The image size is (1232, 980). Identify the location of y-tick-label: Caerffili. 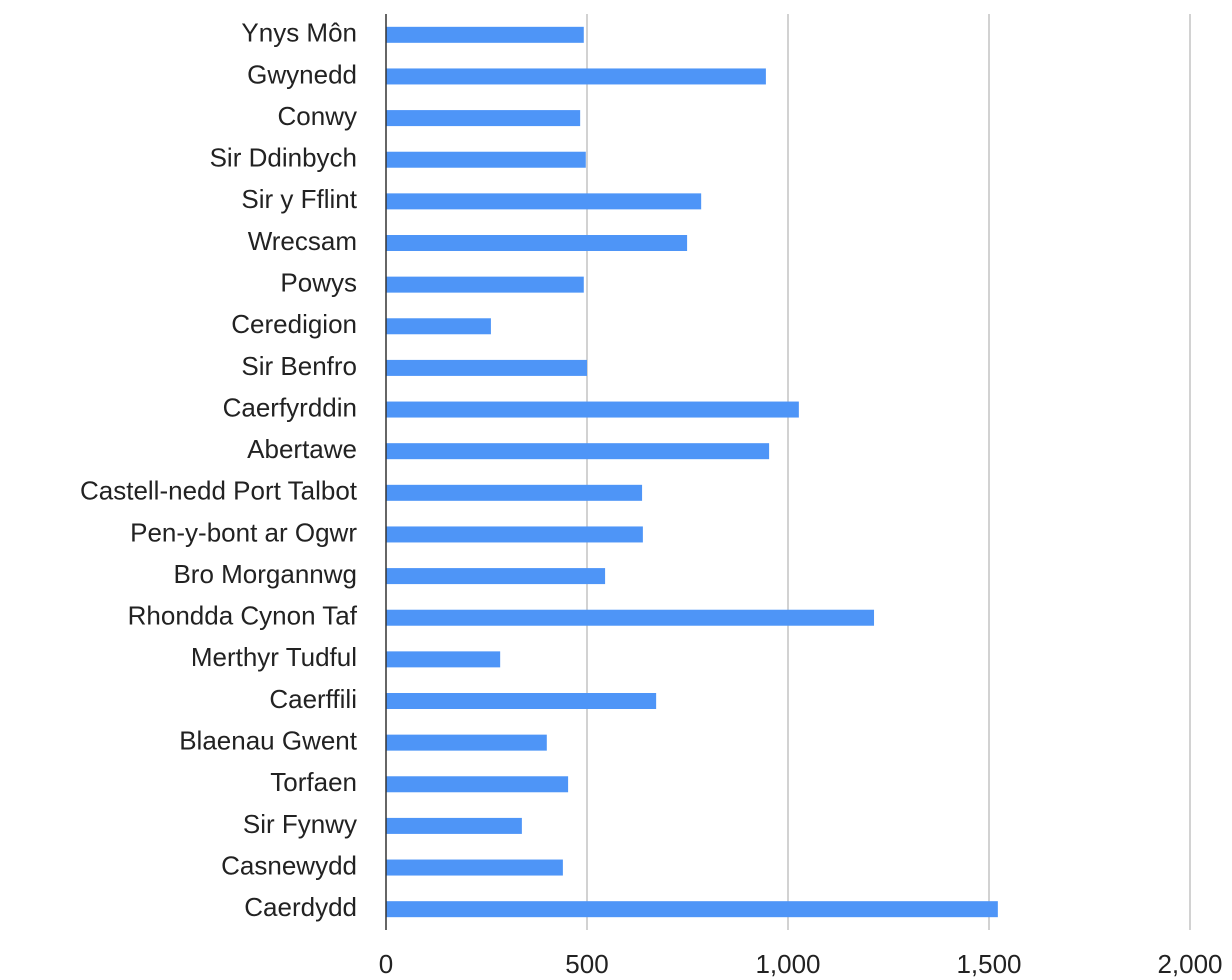
(313, 699).